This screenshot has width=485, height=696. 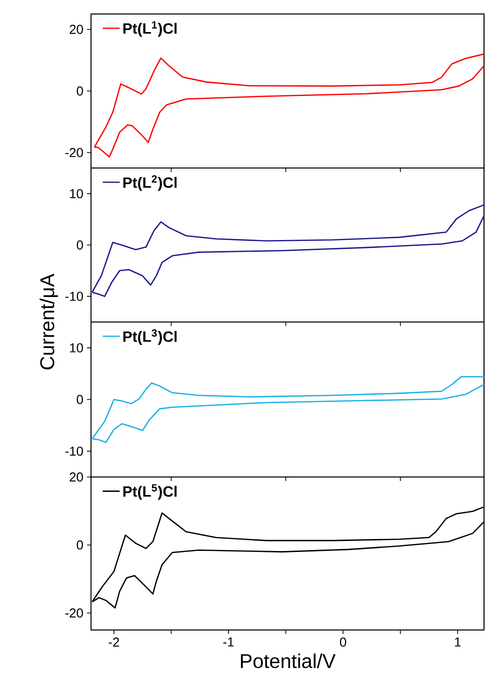 What do you see at coordinates (343, 642) in the screenshot?
I see `x-tick-label: 0` at bounding box center [343, 642].